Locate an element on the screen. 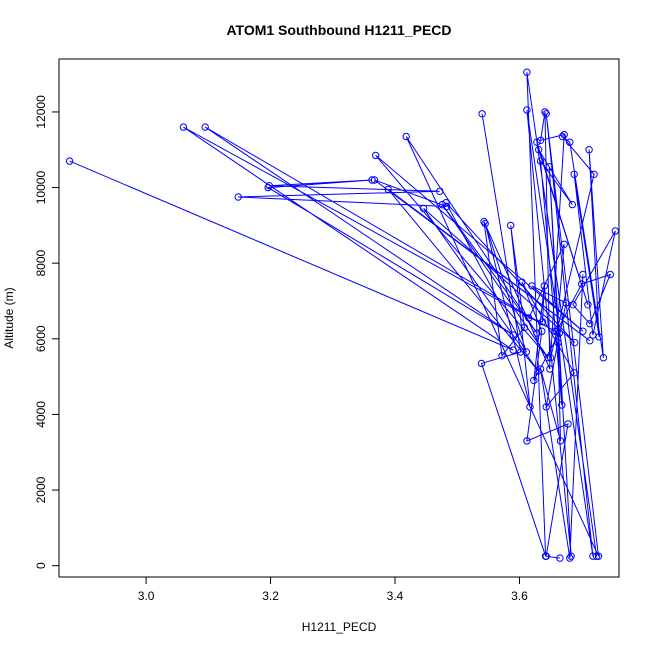  y-tick-label: 4000 is located at coordinates (41, 414).